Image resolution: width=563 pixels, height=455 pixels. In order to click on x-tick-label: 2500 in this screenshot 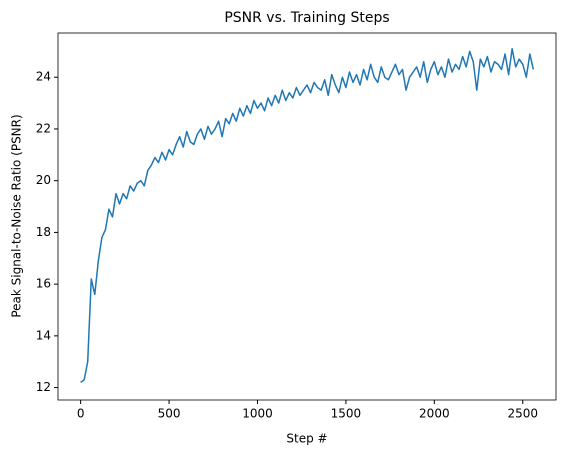, I will do `click(522, 414)`.